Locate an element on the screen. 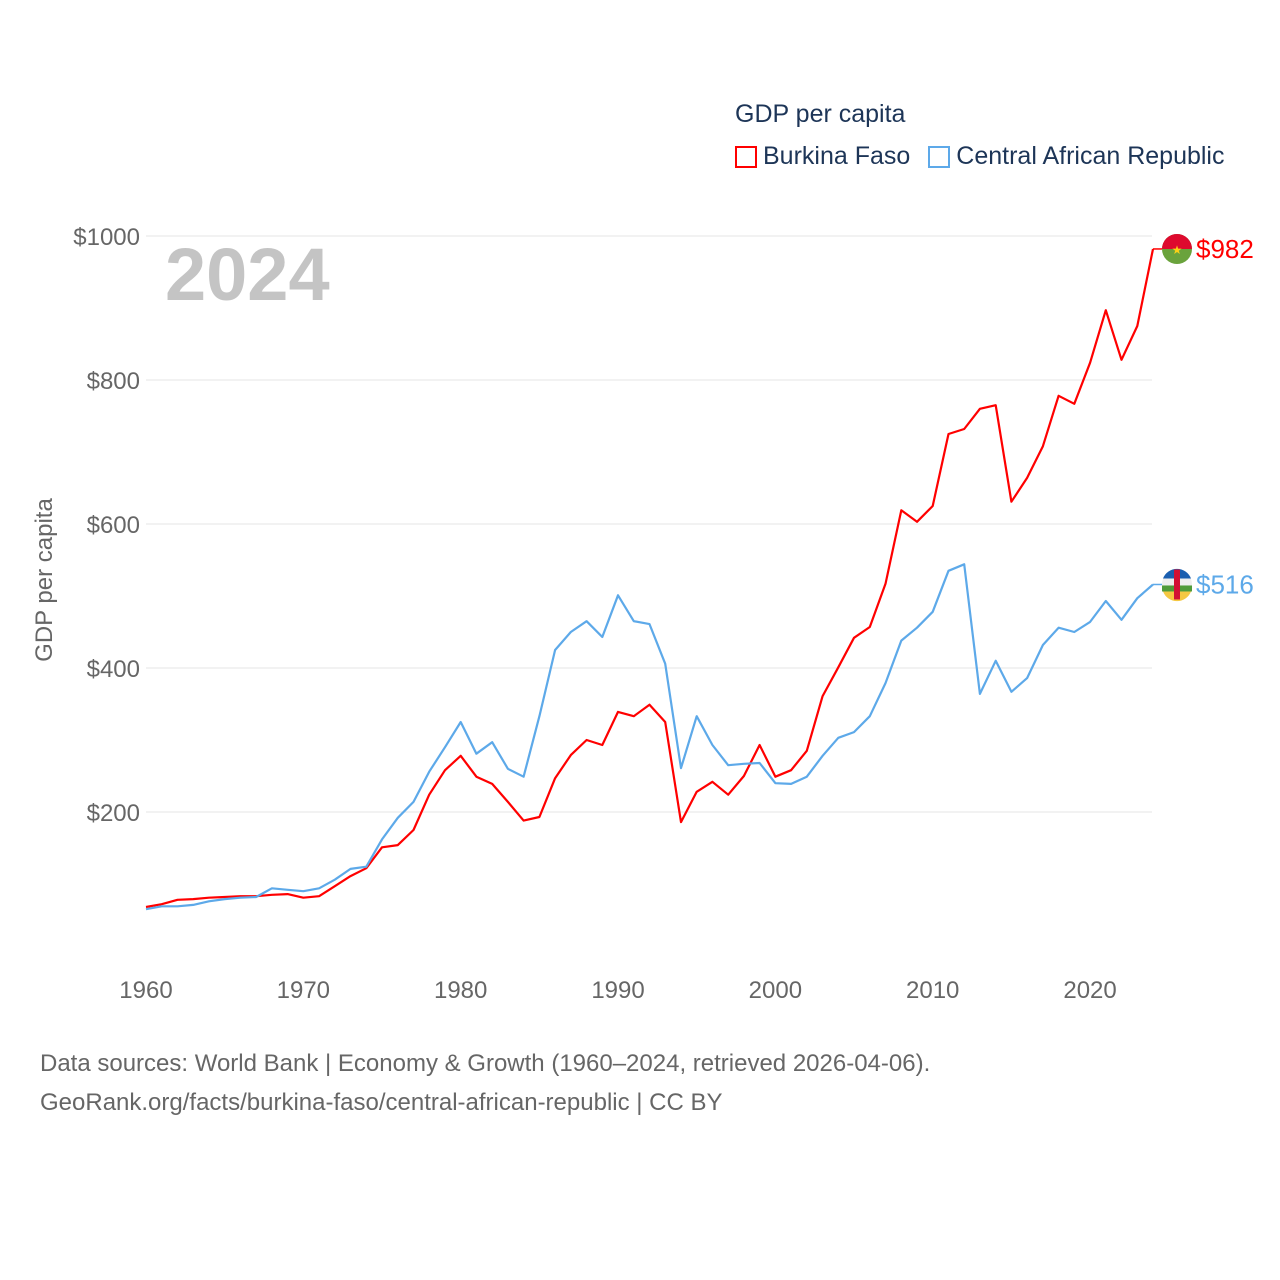  flag-red-band is located at coordinates (1177, 241).